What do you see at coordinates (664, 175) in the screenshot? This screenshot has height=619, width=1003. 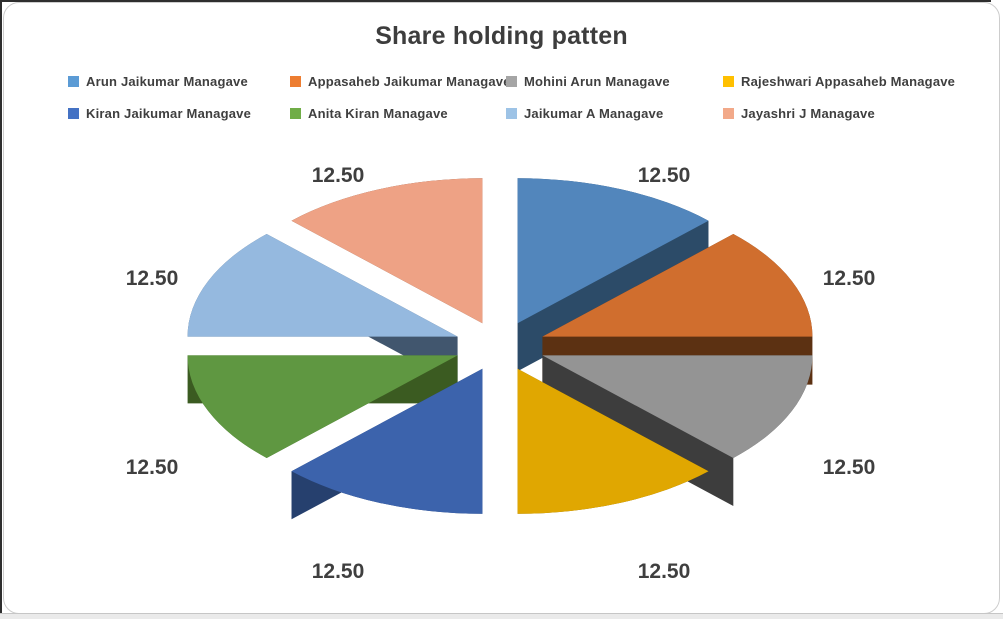 I see `data-label-arun-jaikumar-managave: 12.50` at bounding box center [664, 175].